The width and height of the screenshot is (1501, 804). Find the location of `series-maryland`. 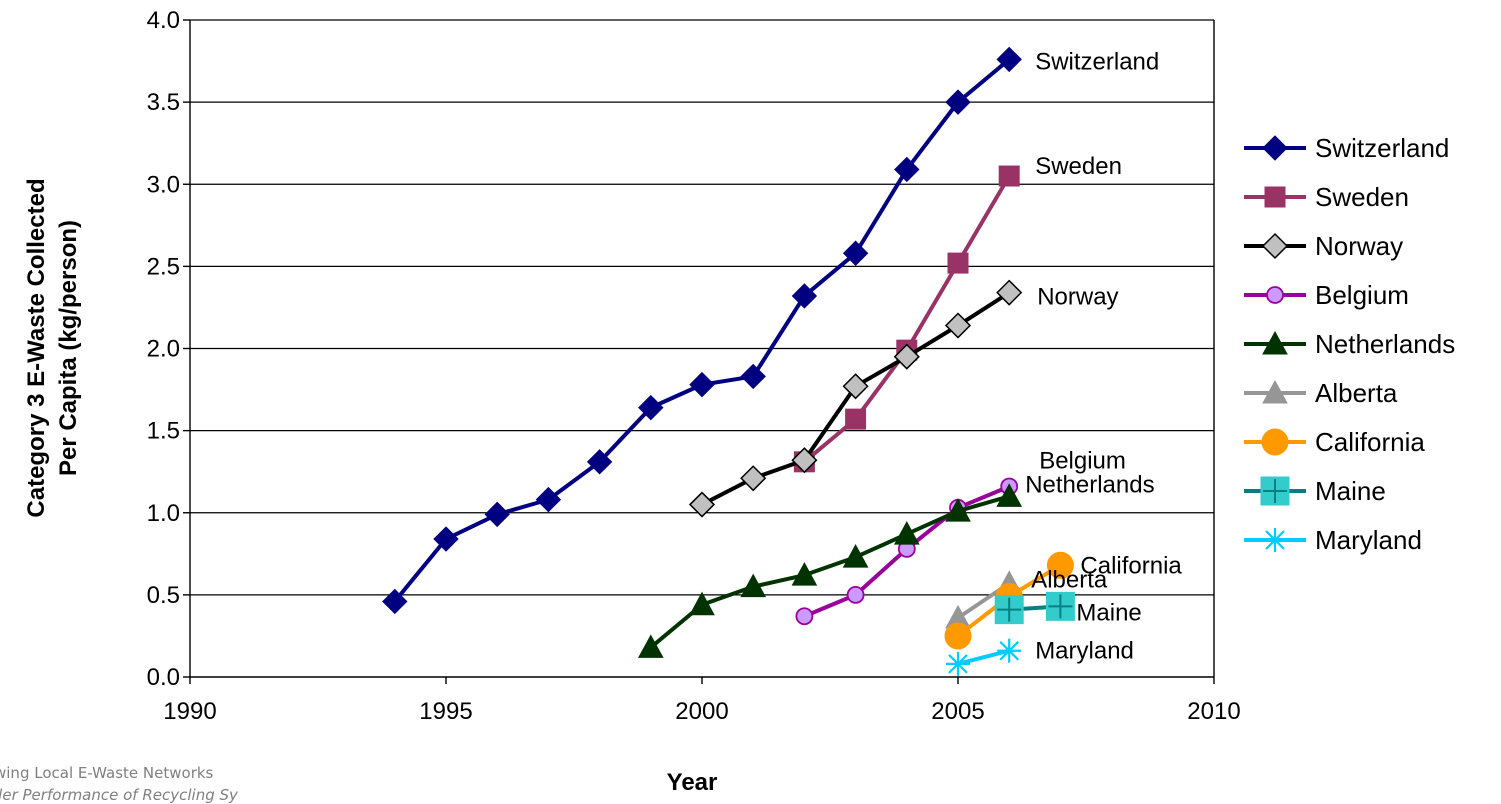

series-maryland is located at coordinates (984, 657).